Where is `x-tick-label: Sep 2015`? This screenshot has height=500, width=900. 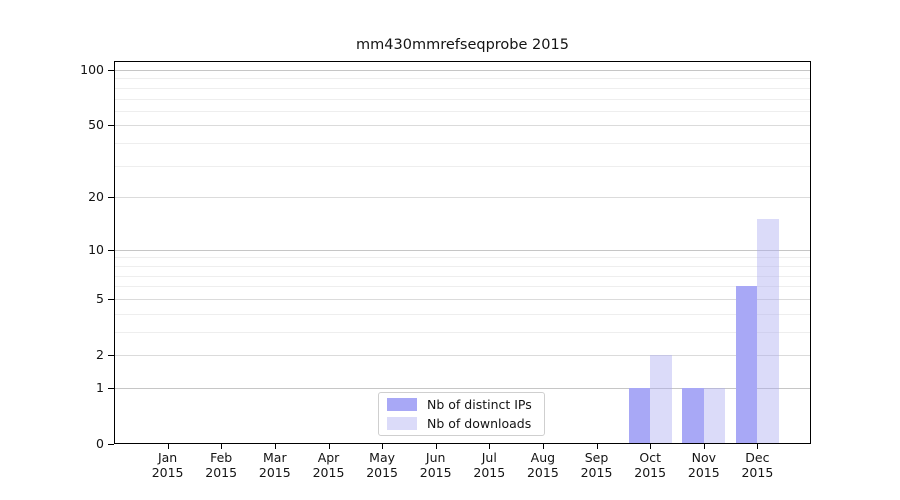
x-tick-label: Sep 2015 is located at coordinates (597, 465).